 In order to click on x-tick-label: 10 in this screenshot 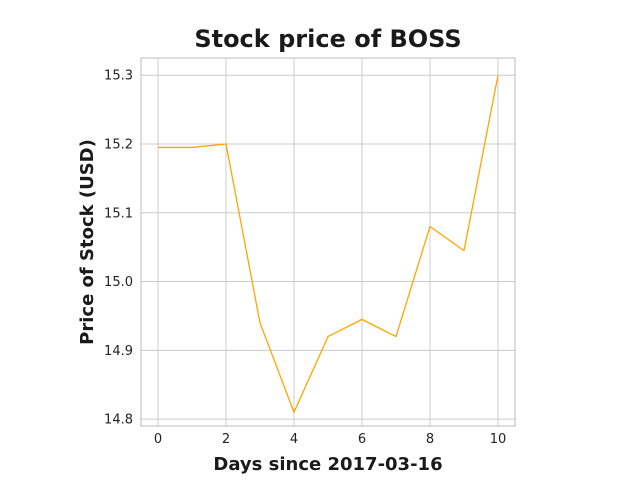, I will do `click(498, 439)`.